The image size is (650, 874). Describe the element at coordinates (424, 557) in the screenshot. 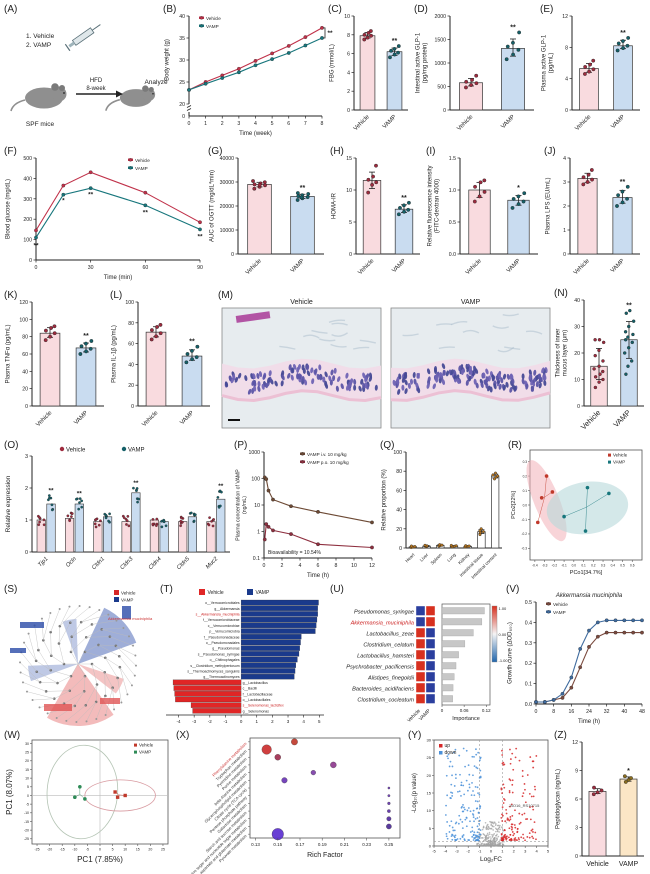

I see `x-category: Liver` at that location.